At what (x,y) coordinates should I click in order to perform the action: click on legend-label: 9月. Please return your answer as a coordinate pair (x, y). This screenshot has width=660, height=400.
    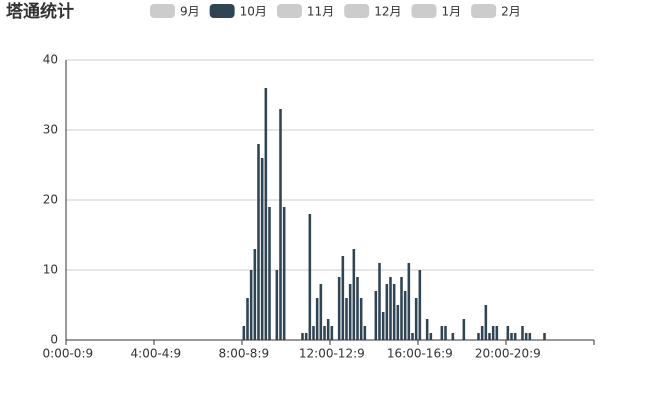
    Looking at the image, I should click on (190, 12).